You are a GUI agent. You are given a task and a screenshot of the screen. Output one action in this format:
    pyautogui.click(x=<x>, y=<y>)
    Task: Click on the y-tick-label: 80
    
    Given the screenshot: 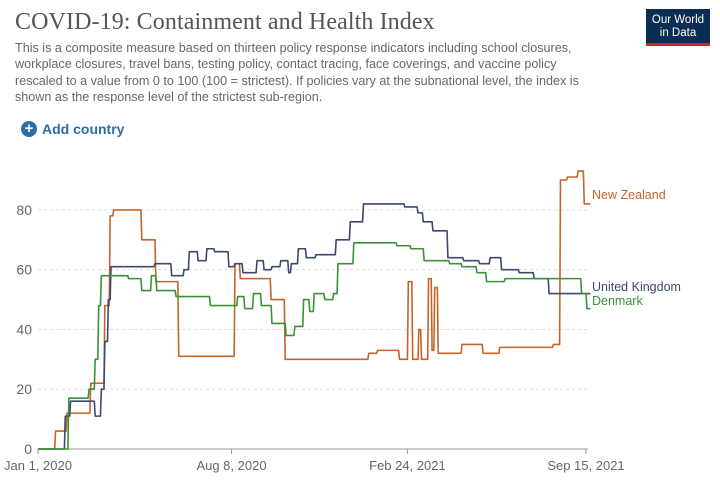 What is the action you would take?
    pyautogui.click(x=24, y=210)
    